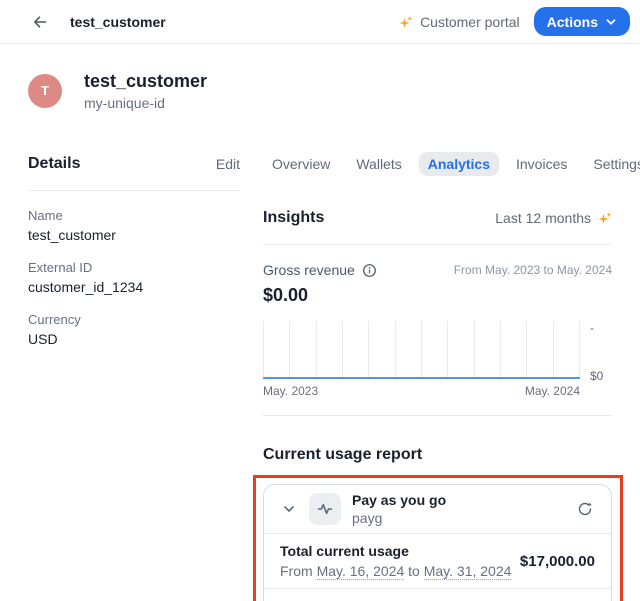 This screenshot has width=640, height=601. Describe the element at coordinates (596, 352) in the screenshot. I see `chart-y-axis: - $0` at that location.